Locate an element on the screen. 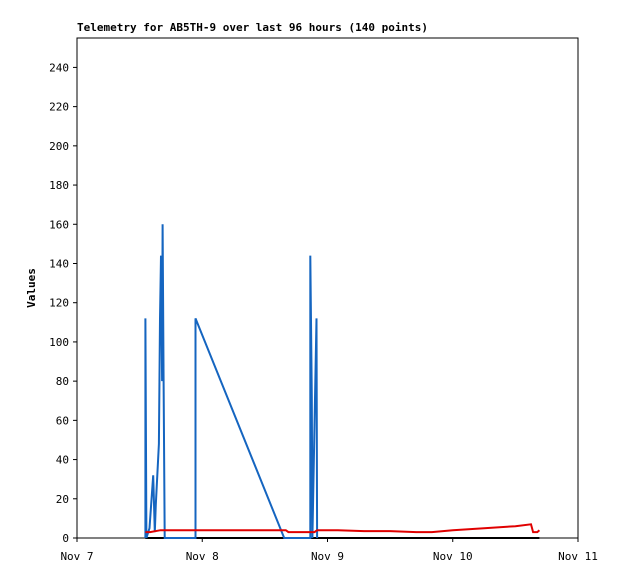 The image size is (618, 579). y-tick-label: 160 is located at coordinates (59, 224).